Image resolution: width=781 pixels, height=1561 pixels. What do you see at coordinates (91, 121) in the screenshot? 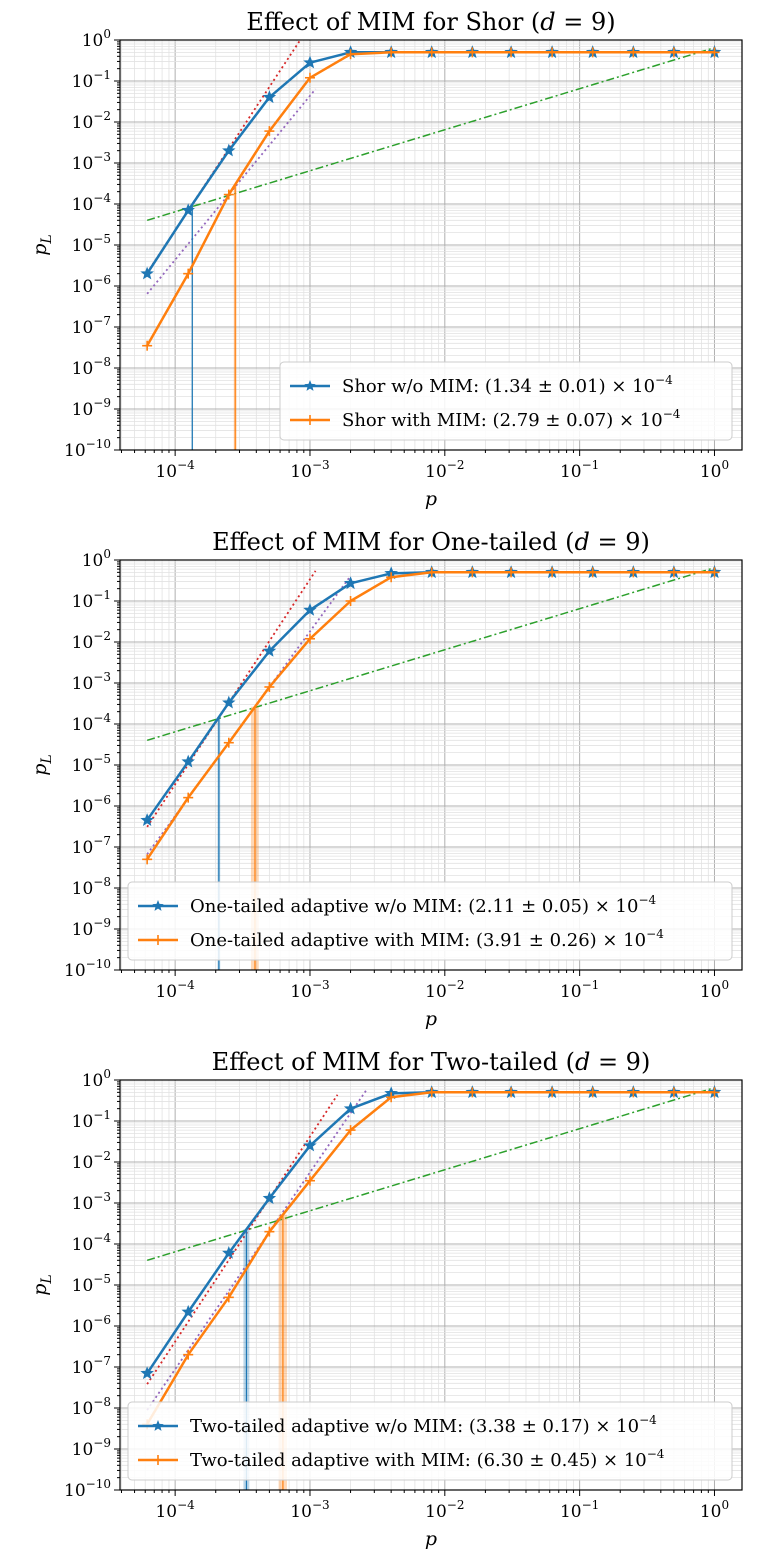
I see `y-tick-label: 10⁻²` at bounding box center [91, 121].